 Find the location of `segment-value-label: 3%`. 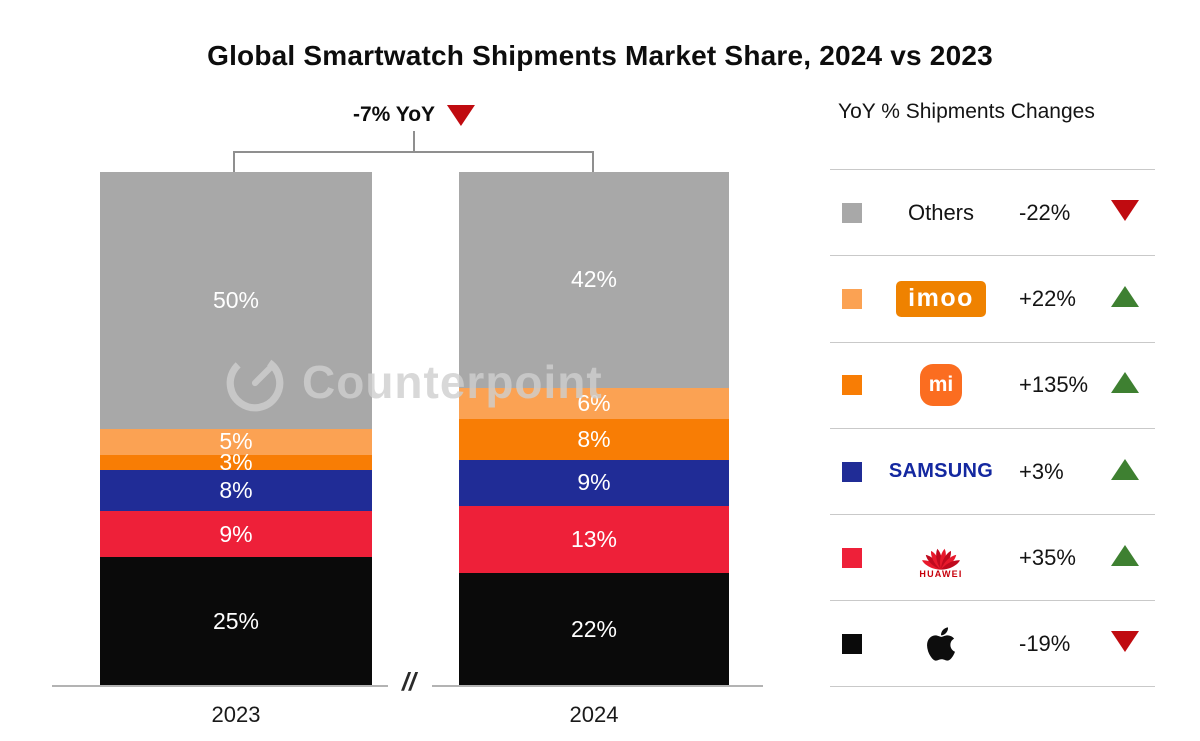

segment-value-label: 3% is located at coordinates (236, 461).